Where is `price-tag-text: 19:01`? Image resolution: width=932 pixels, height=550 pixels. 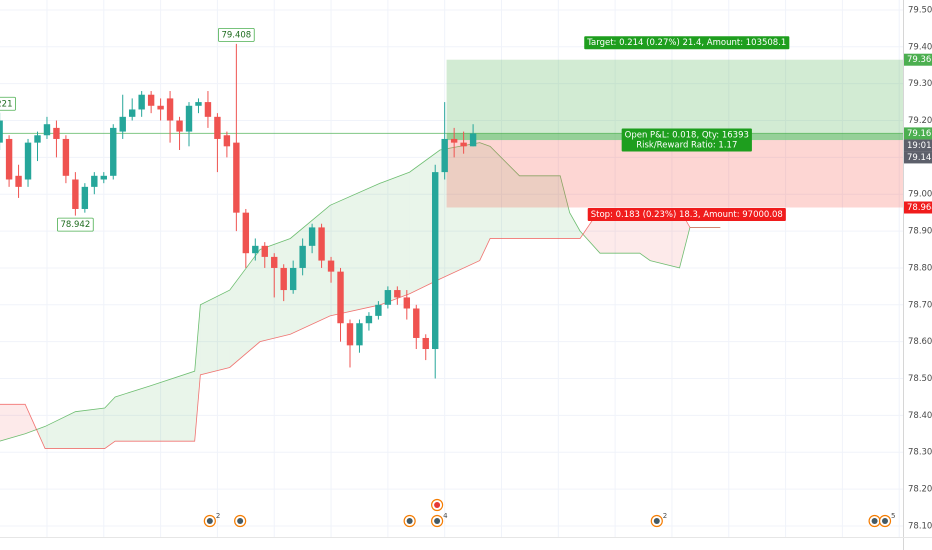
price-tag-text: 19:01 is located at coordinates (919, 146).